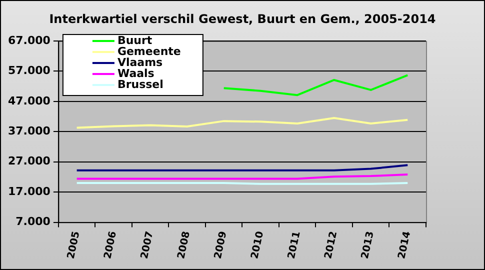 The height and width of the screenshot is (270, 485). Describe the element at coordinates (294, 245) in the screenshot. I see `x-tick-label: 2011` at that location.